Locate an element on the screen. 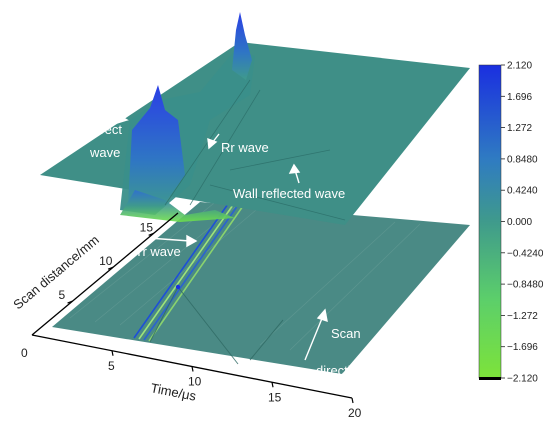  projection-hotspot is located at coordinates (178, 287).